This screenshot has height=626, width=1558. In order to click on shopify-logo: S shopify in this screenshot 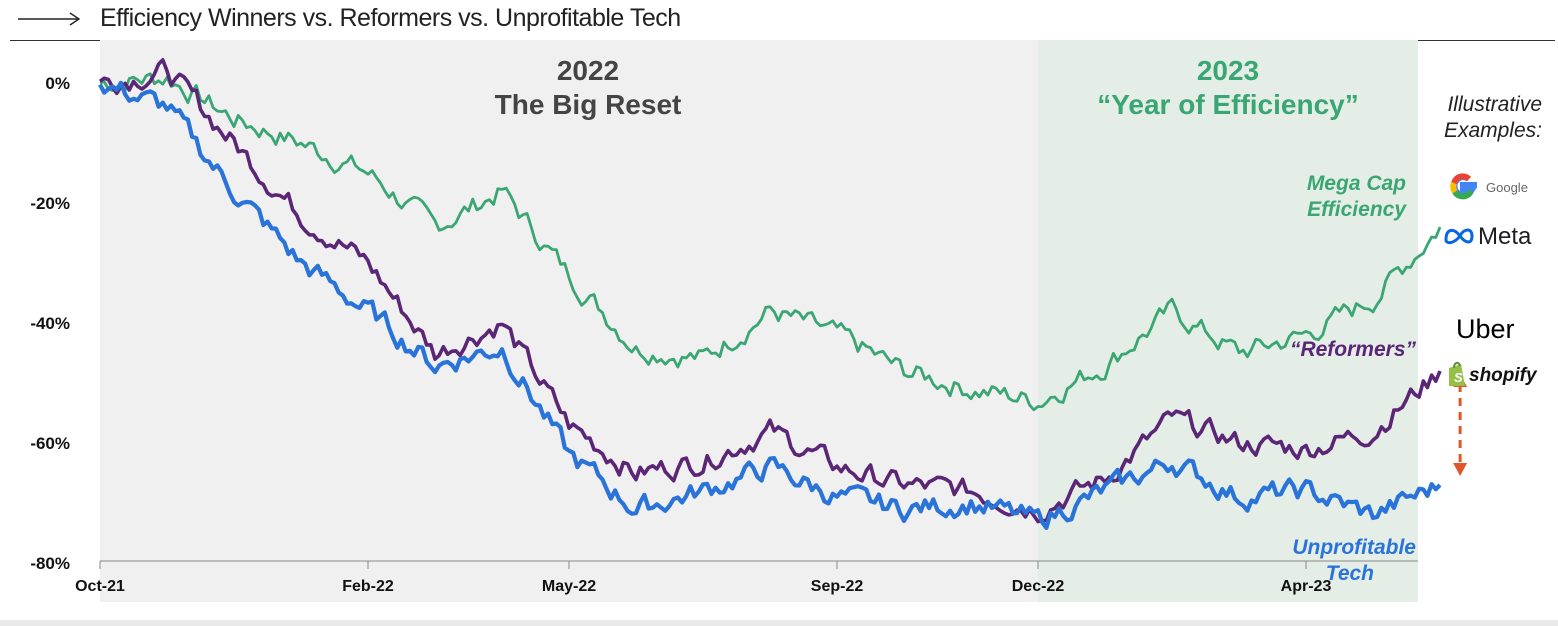, I will do `click(1496, 378)`.